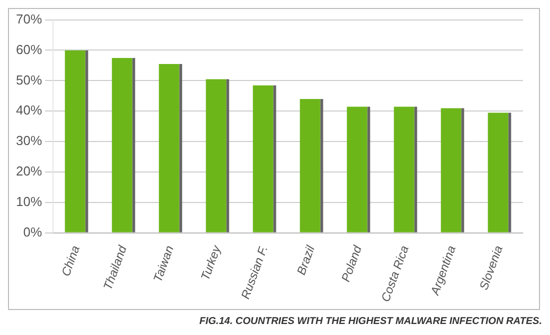 This screenshot has width=550, height=335. What do you see at coordinates (163, 263) in the screenshot?
I see `x-tick-label: Taiwan` at bounding box center [163, 263].